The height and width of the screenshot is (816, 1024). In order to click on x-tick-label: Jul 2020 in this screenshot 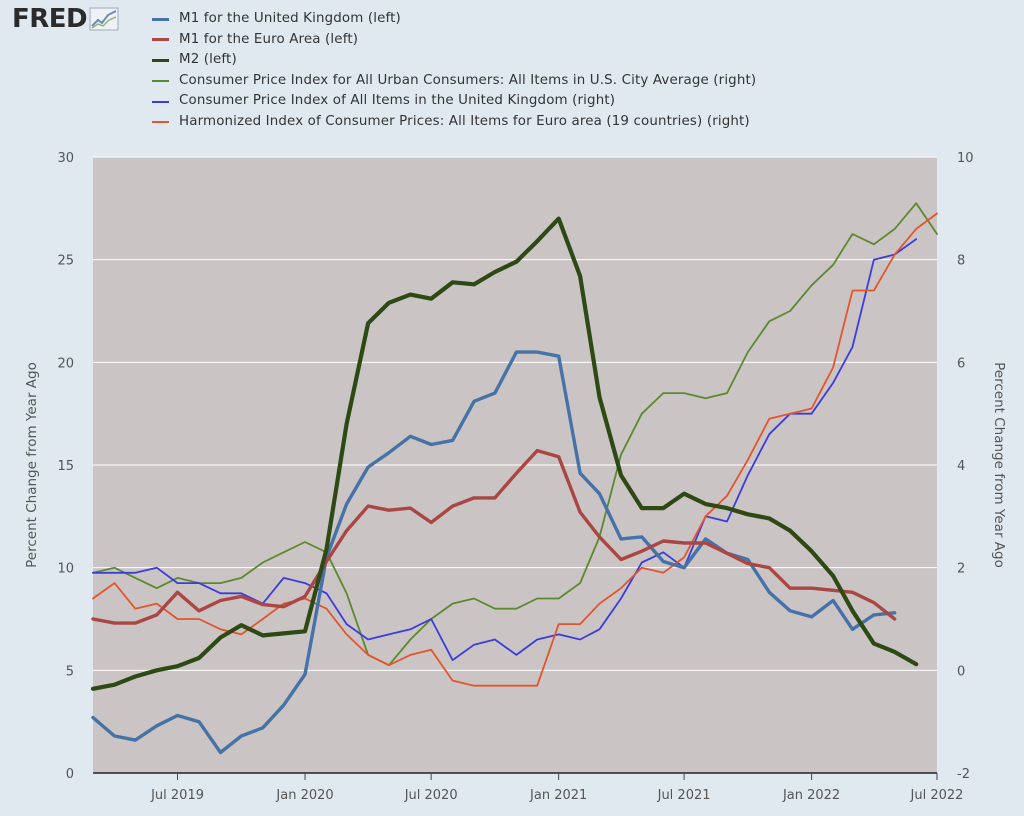, I will do `click(431, 795)`.